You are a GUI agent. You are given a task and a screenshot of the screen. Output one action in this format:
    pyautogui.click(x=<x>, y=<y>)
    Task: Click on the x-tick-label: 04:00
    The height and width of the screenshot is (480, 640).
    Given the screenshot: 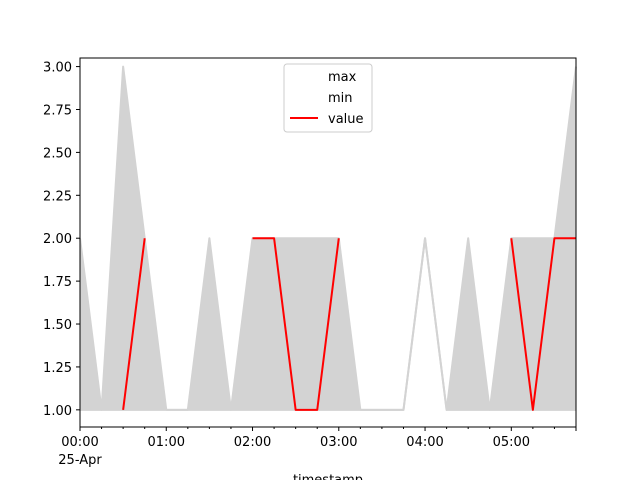 What is the action you would take?
    pyautogui.click(x=424, y=442)
    